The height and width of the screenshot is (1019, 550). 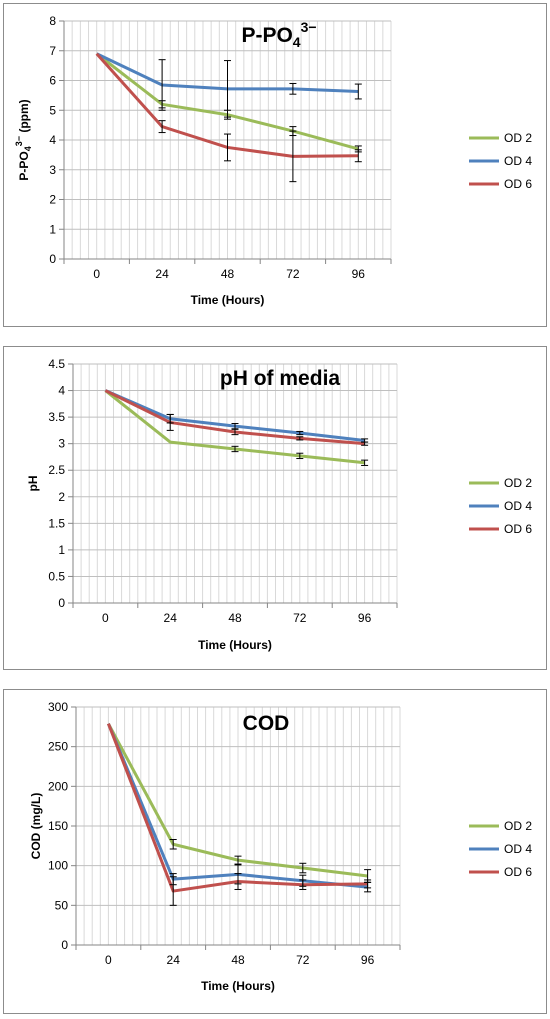 I want to click on y-tick-label: 4.5, so click(x=56, y=364).